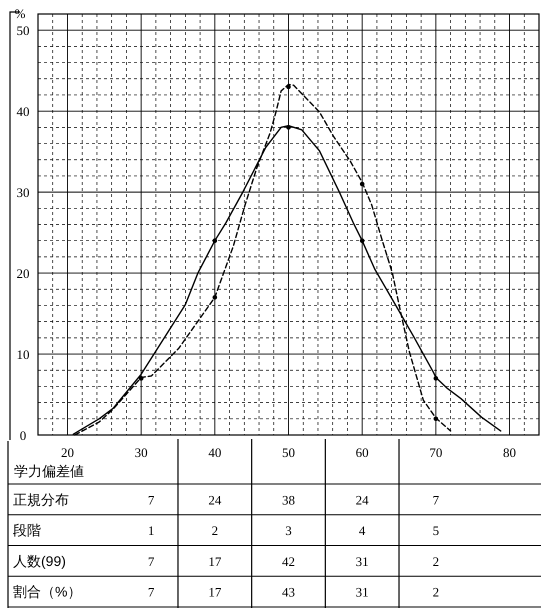 The height and width of the screenshot is (608, 541). Describe the element at coordinates (435, 452) in the screenshot. I see `x-tick-label: 70` at that location.